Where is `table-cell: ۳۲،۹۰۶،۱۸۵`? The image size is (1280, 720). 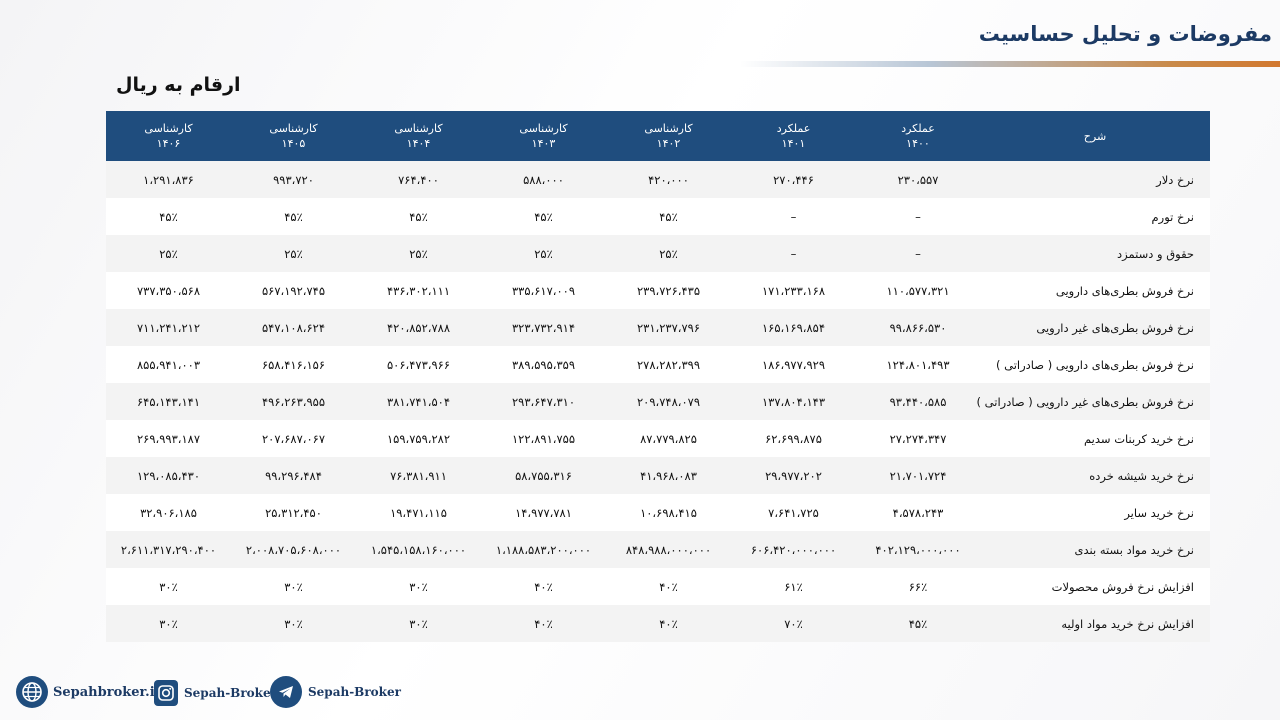 table-cell: ۳۲،۹۰۶،۱۸۵ is located at coordinates (168, 512).